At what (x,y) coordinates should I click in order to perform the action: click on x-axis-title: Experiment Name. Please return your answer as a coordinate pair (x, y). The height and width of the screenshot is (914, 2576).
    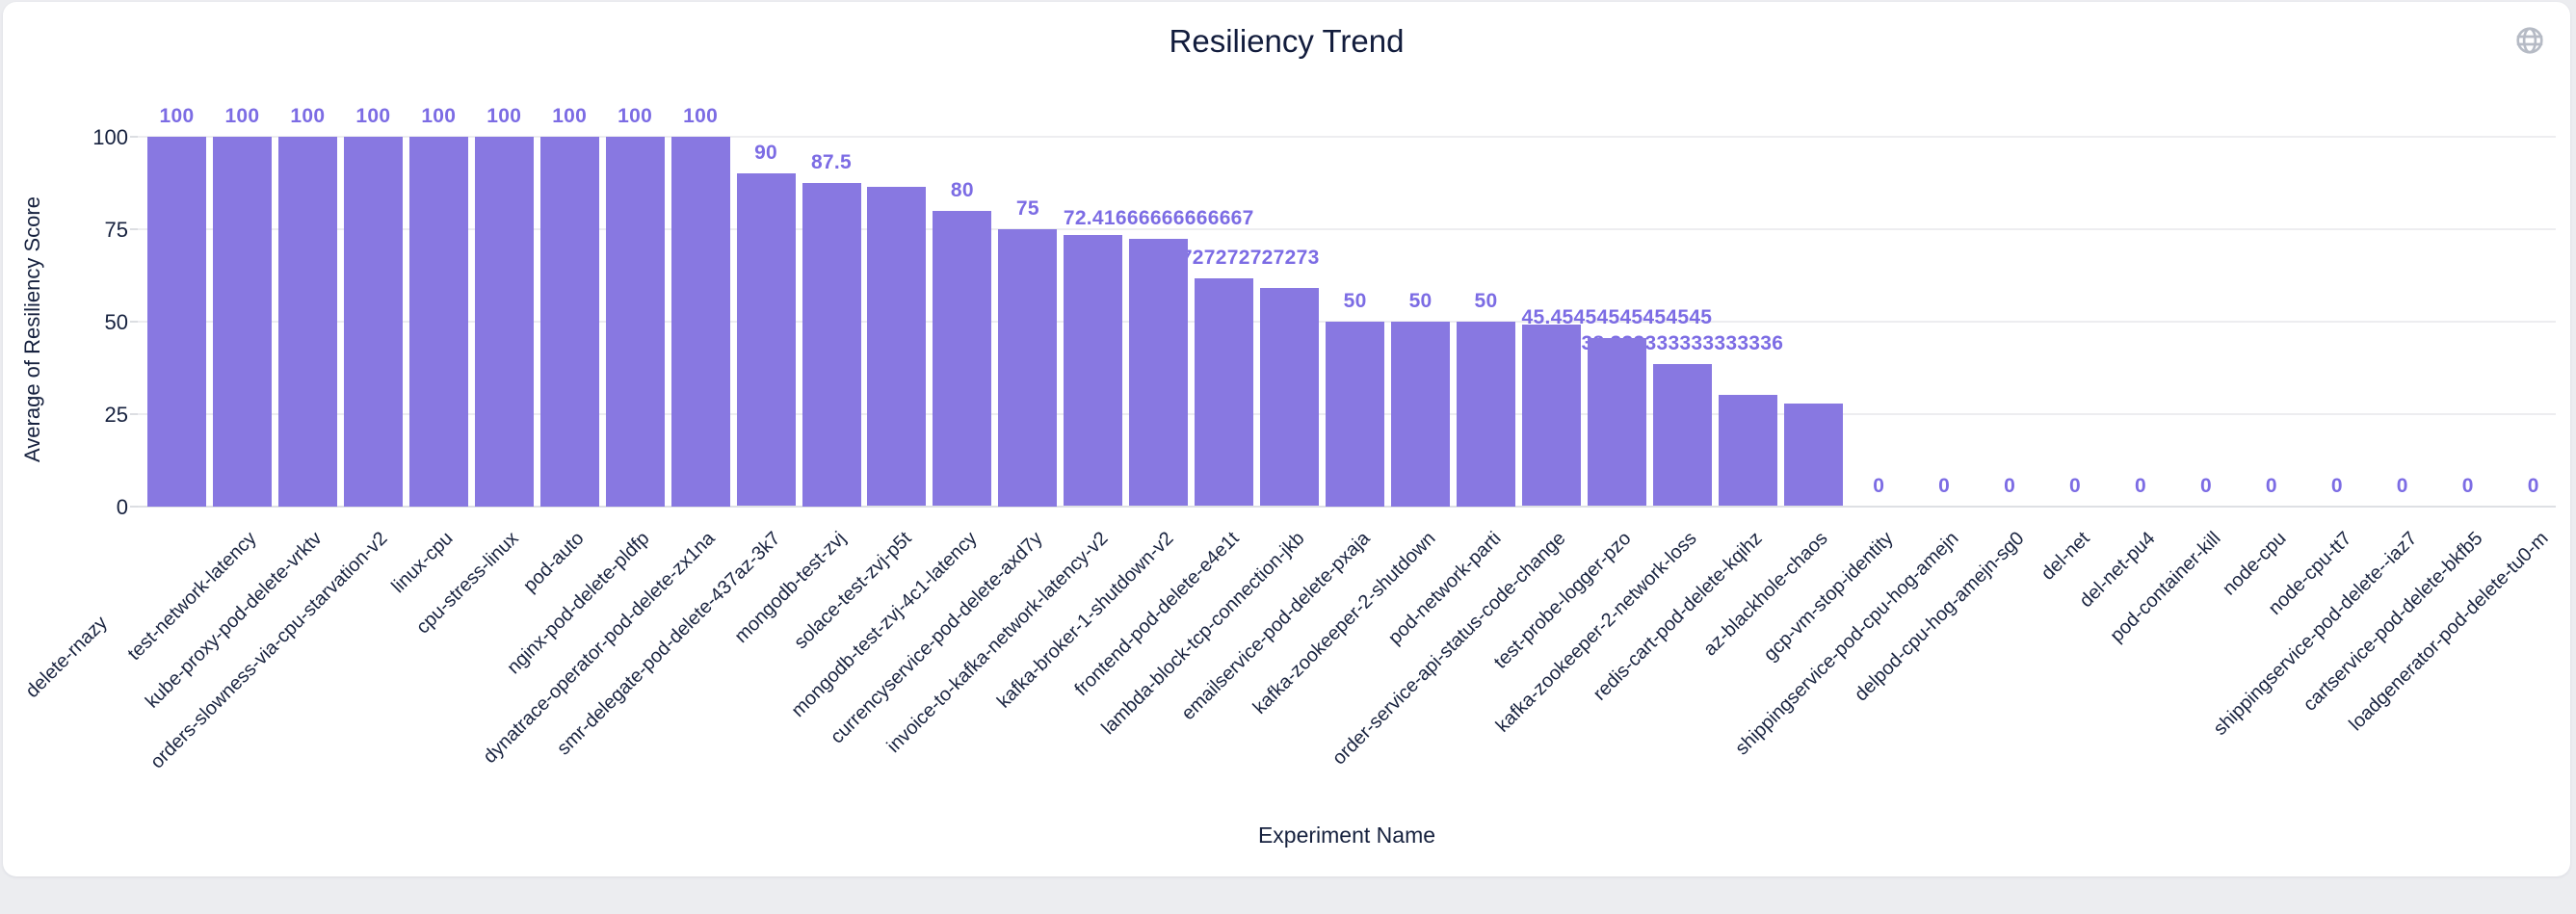
    Looking at the image, I should click on (1347, 836).